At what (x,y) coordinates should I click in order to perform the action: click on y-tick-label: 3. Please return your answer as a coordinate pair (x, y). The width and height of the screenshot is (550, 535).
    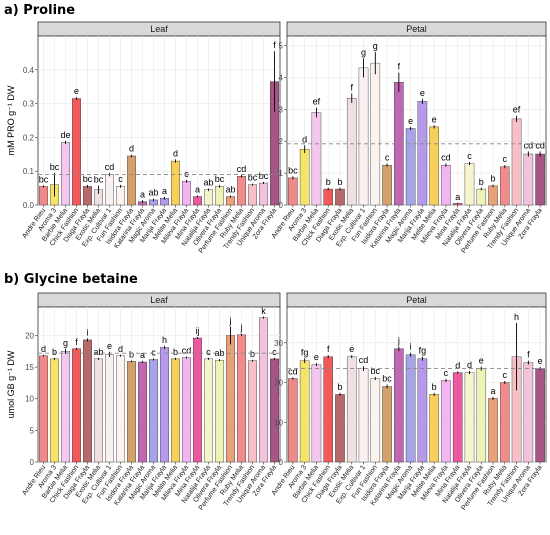
    Looking at the image, I should click on (281, 109).